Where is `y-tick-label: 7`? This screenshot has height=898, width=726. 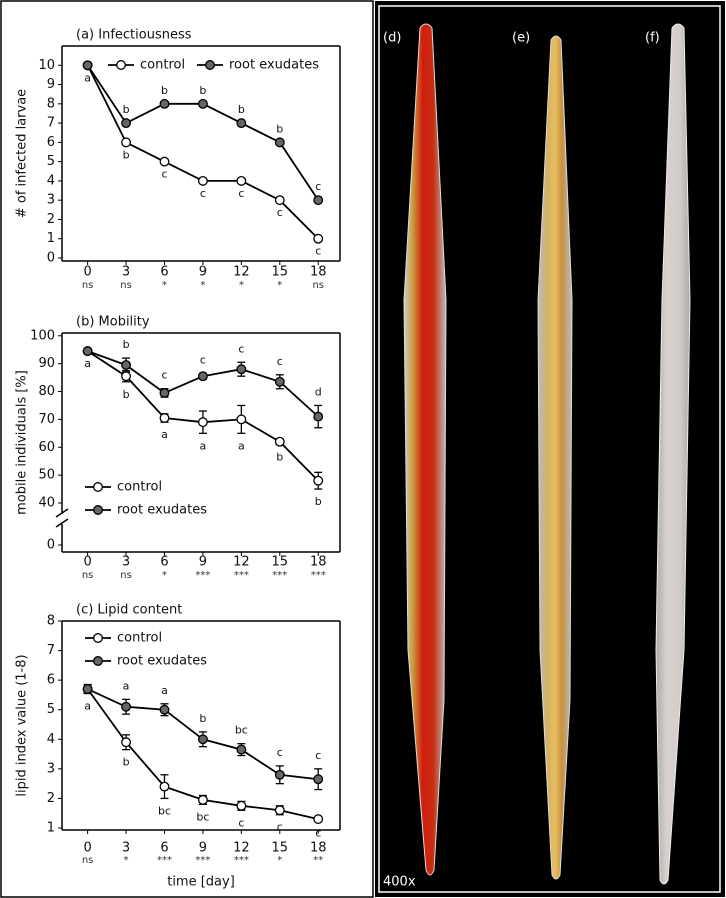 y-tick-label: 7 is located at coordinates (51, 650).